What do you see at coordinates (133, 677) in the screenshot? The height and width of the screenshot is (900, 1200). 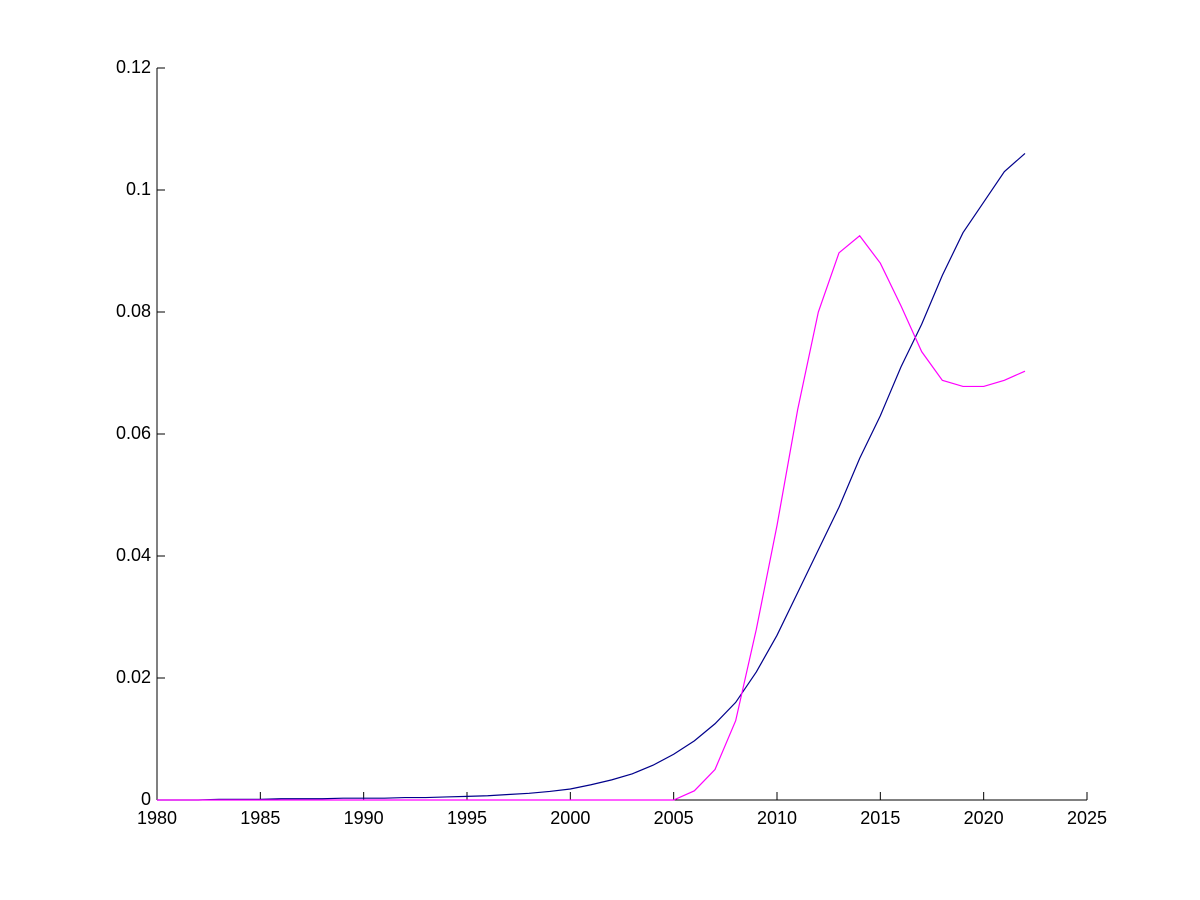 I see `y-tick-label: 0.02` at bounding box center [133, 677].